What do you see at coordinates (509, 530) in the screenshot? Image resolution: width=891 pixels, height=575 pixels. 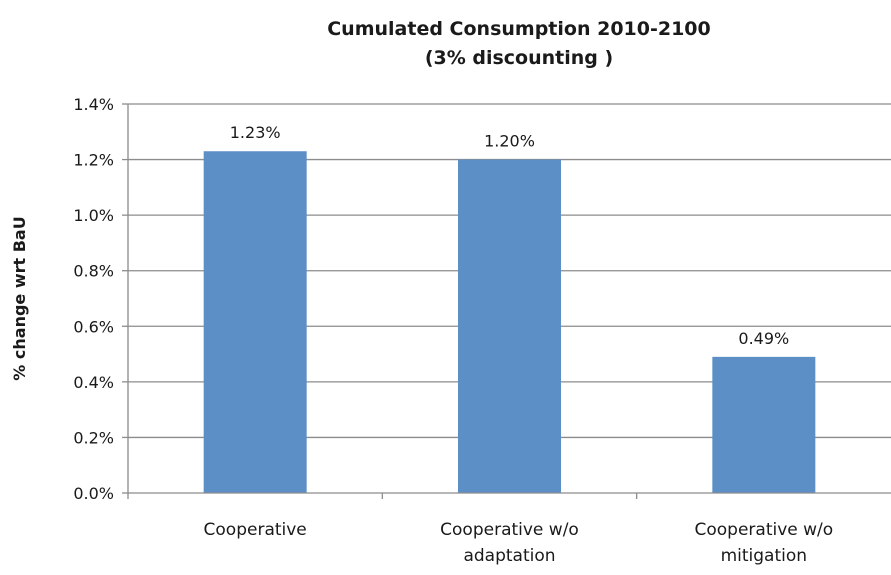 I see `x-category-label-2: Cooperative w/o` at bounding box center [509, 530].